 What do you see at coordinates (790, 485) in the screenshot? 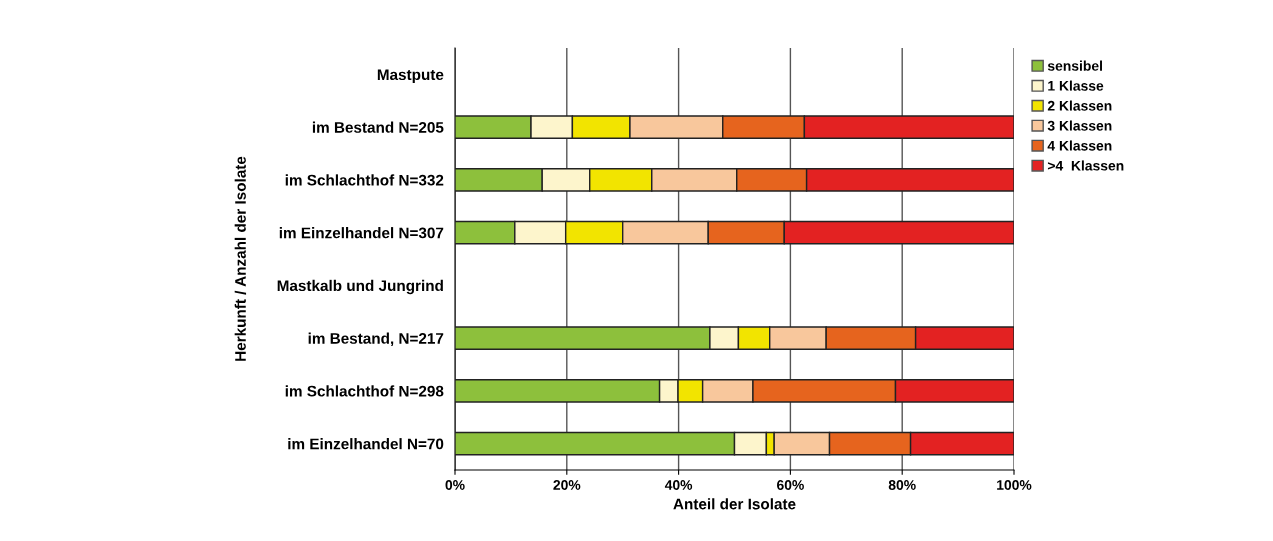
I see `x-tick-label: 60%` at bounding box center [790, 485].